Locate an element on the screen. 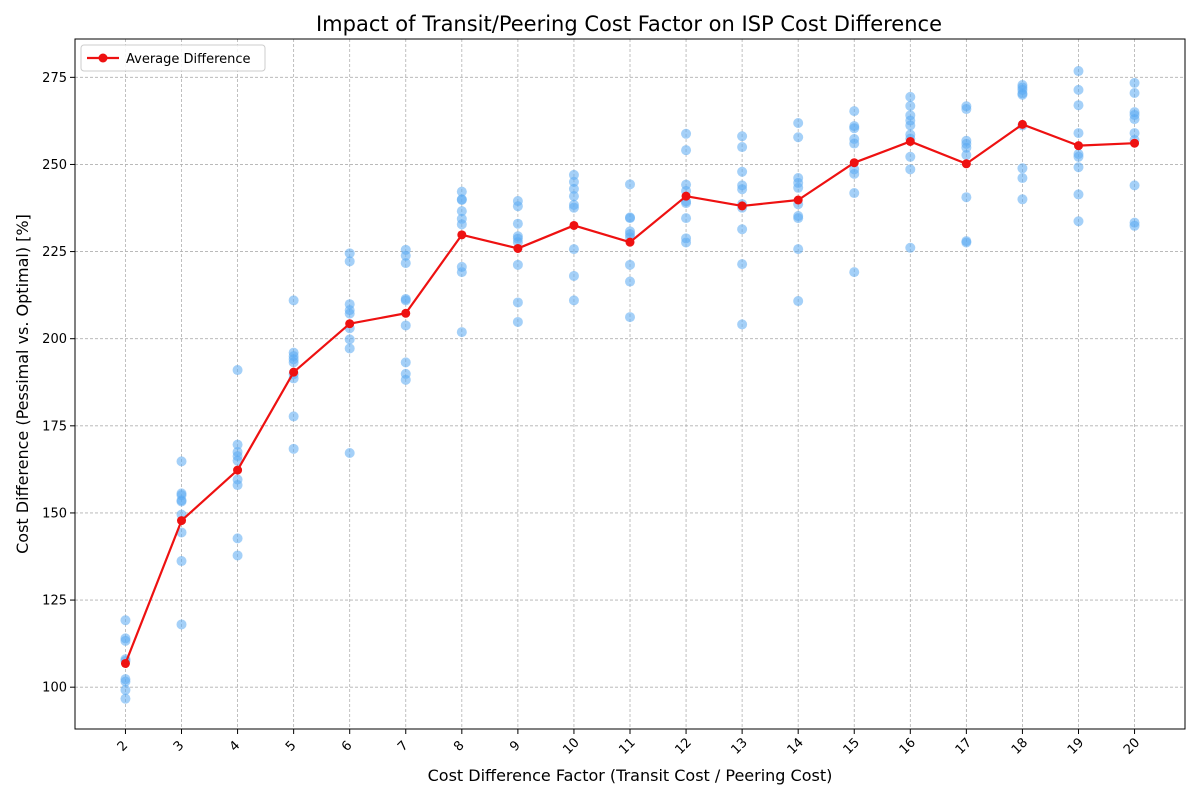 Image resolution: width=1200 pixels, height=800 pixels. x-tick-label: 7 is located at coordinates (403, 746).